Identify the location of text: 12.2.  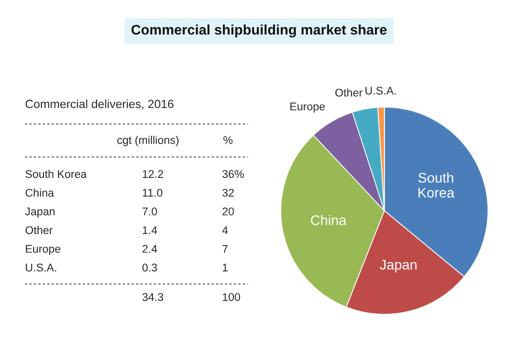
(153, 174).